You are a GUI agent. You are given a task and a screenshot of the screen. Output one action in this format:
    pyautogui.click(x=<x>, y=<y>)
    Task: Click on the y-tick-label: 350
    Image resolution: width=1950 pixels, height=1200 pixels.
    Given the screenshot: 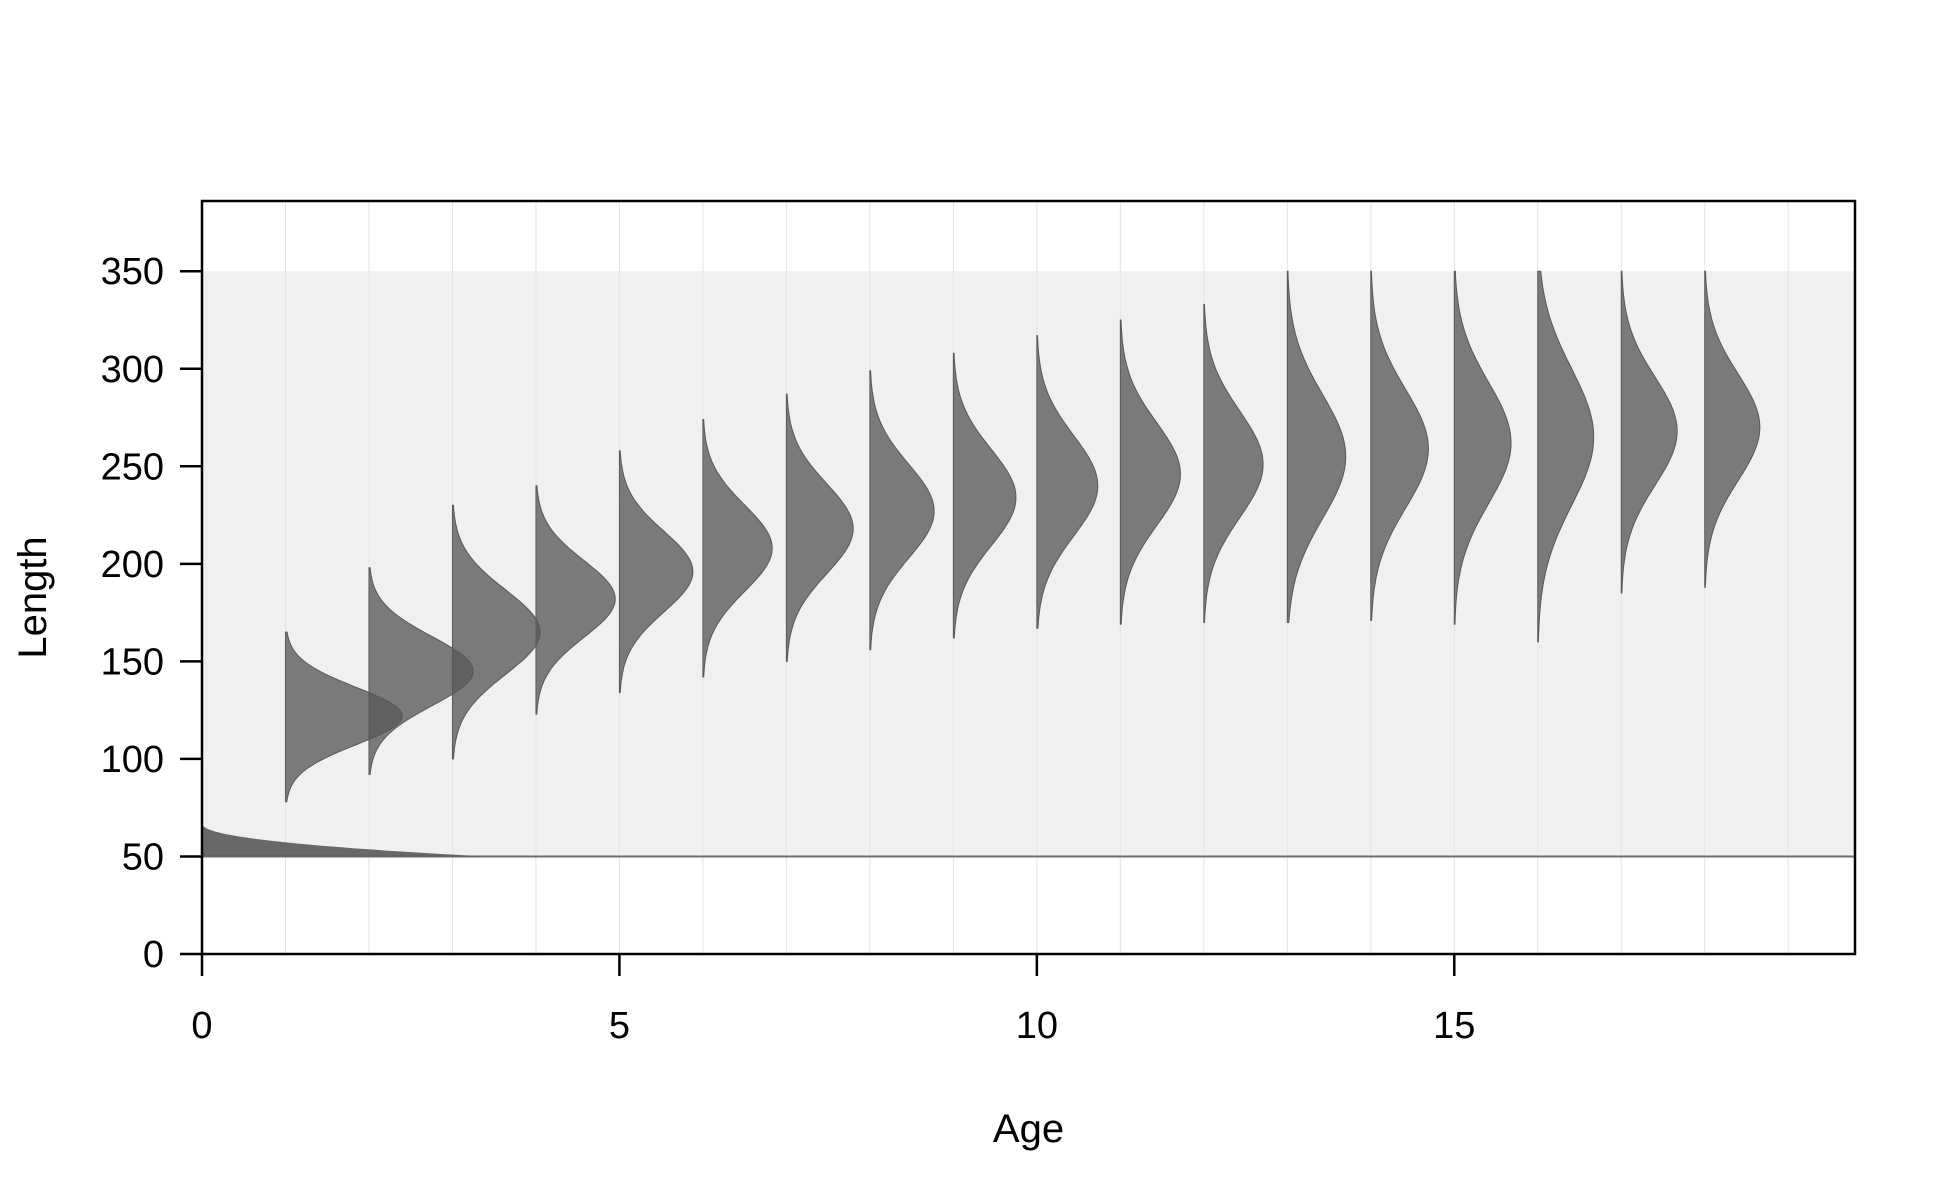 What is the action you would take?
    pyautogui.click(x=132, y=272)
    